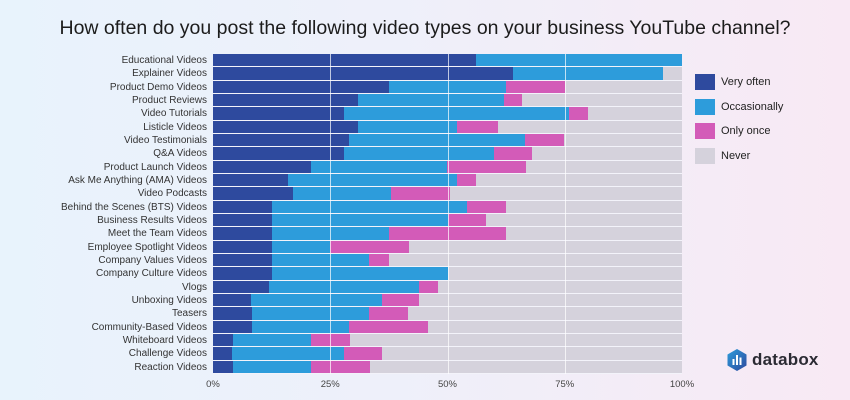 The image size is (850, 400). I want to click on bar-row, so click(447, 327).